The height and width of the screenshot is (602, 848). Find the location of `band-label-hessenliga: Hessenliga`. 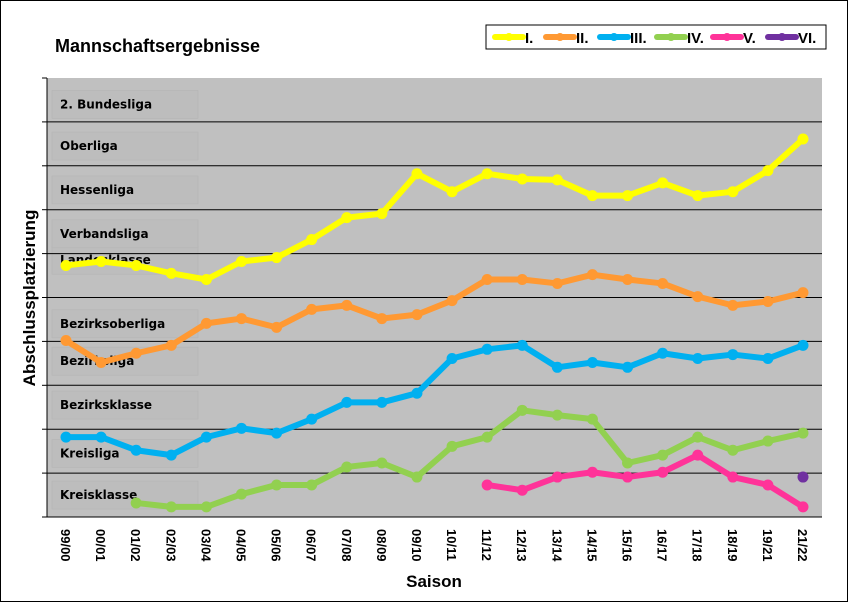

band-label-hessenliga: Hessenliga is located at coordinates (97, 190).